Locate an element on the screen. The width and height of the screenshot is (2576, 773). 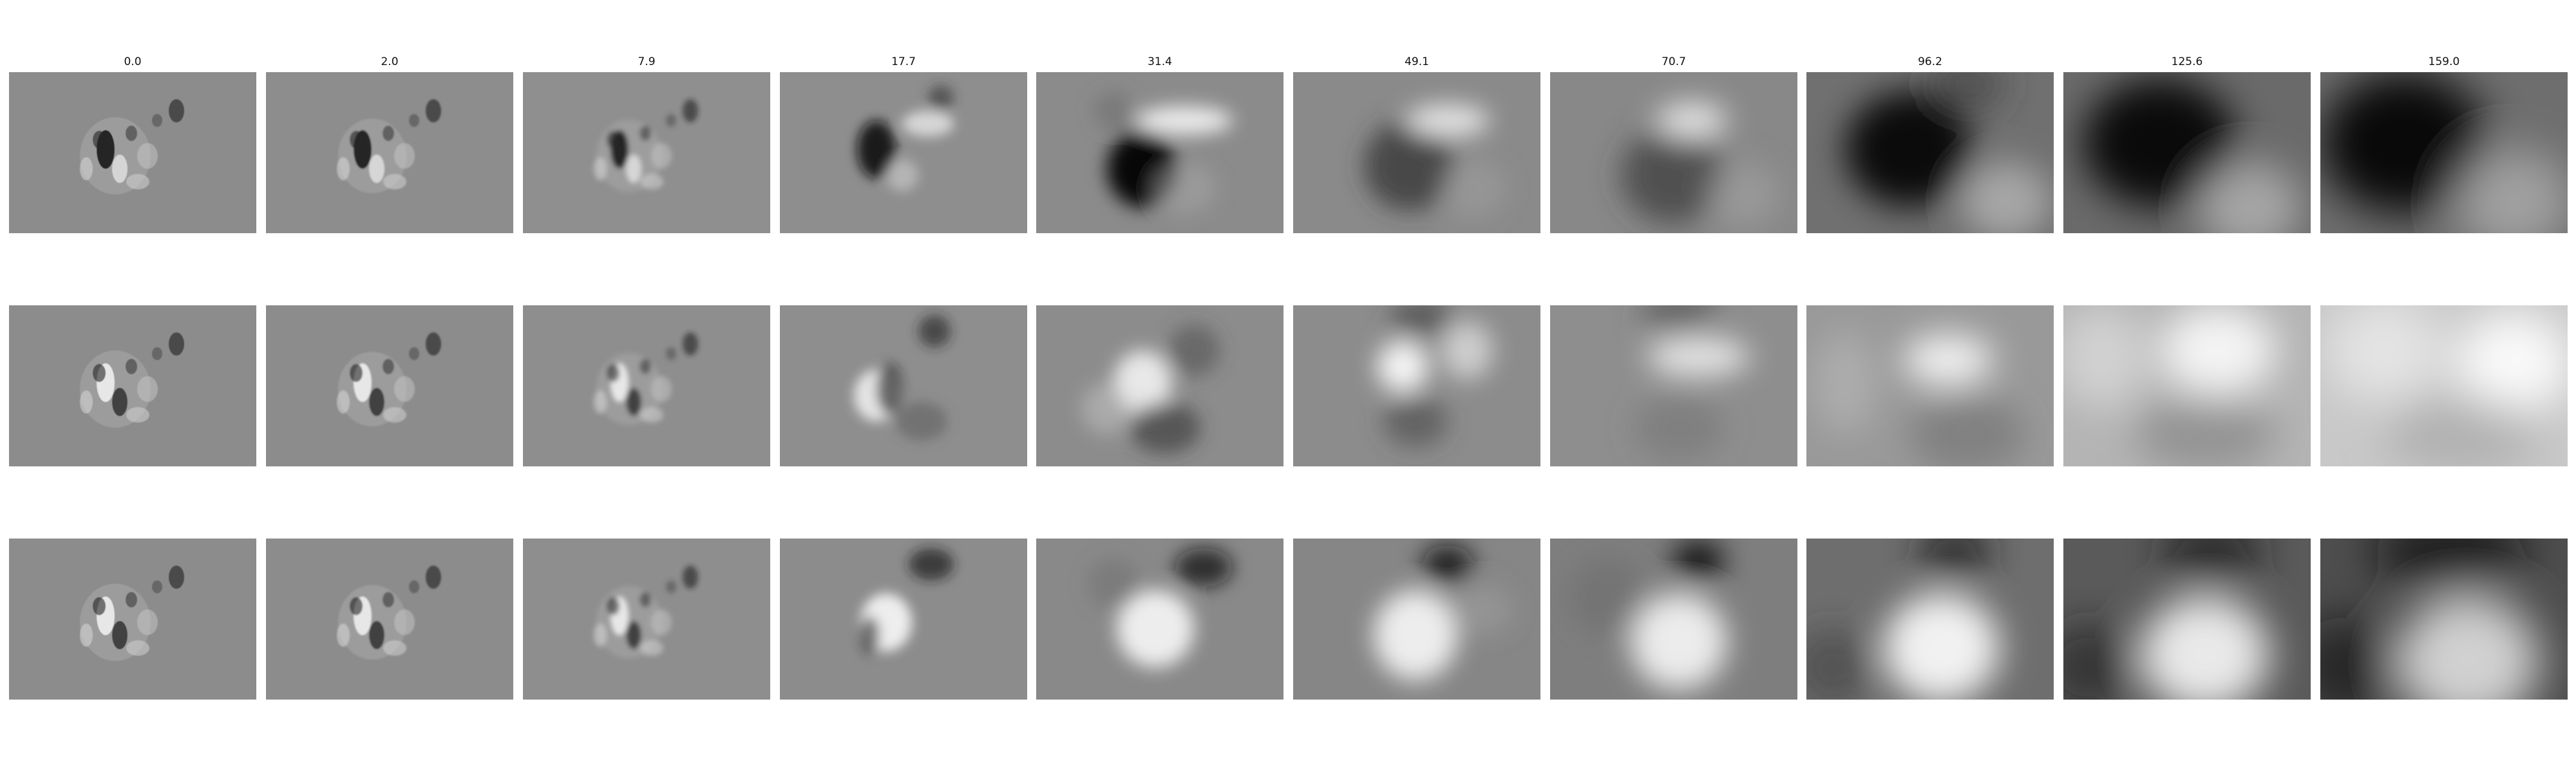
image-panel-r3-c3 is located at coordinates (646, 619).